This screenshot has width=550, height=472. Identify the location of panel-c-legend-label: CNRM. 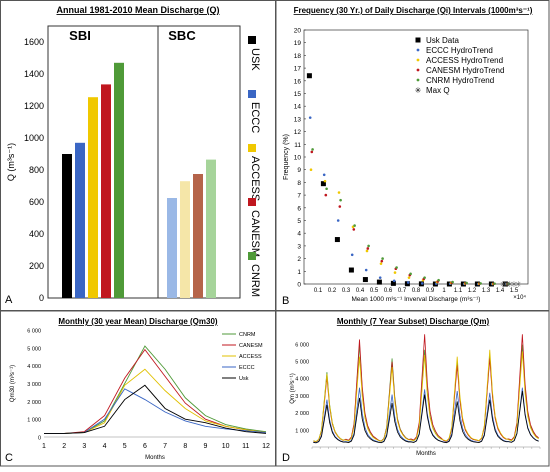
(247, 335).